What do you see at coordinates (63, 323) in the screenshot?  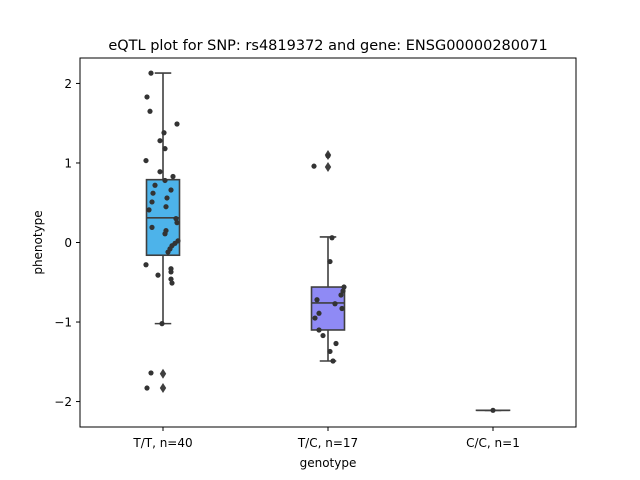 I see `y-tick-label: −1` at bounding box center [63, 323].